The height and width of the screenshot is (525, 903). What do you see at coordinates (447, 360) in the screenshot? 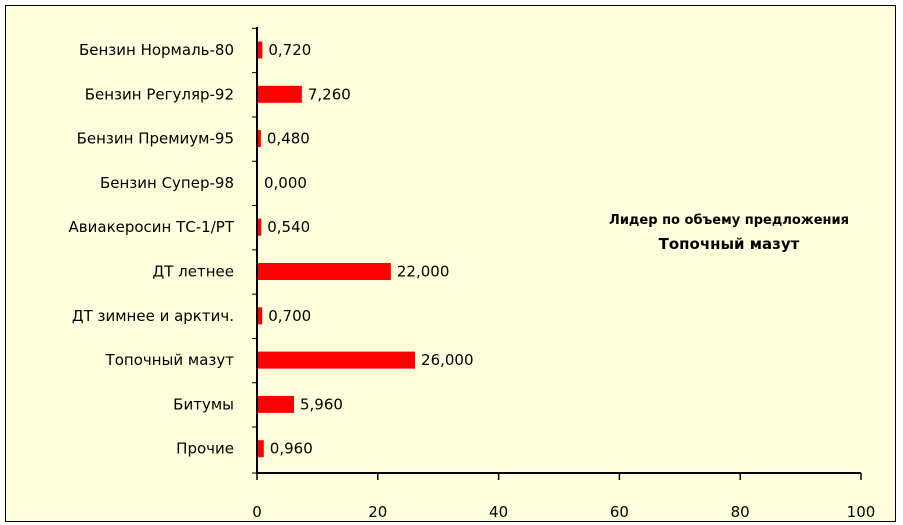
I see `data-label: 26,000` at bounding box center [447, 360].